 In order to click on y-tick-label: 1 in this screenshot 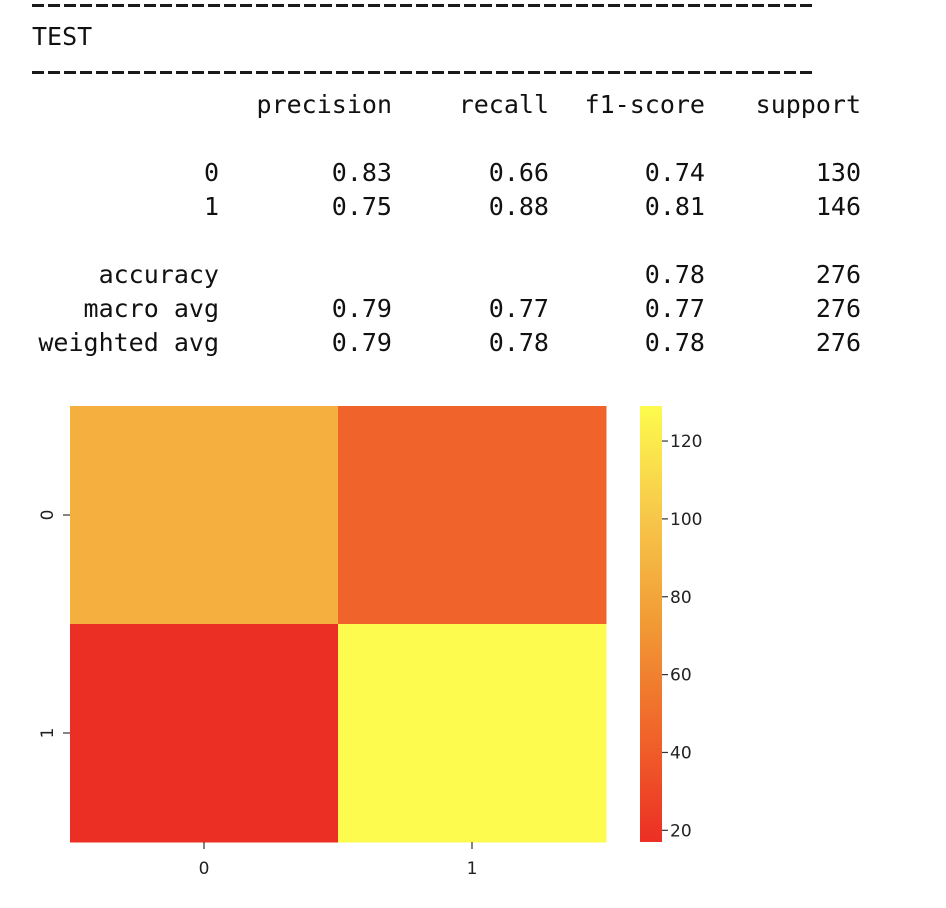, I will do `click(48, 733)`.